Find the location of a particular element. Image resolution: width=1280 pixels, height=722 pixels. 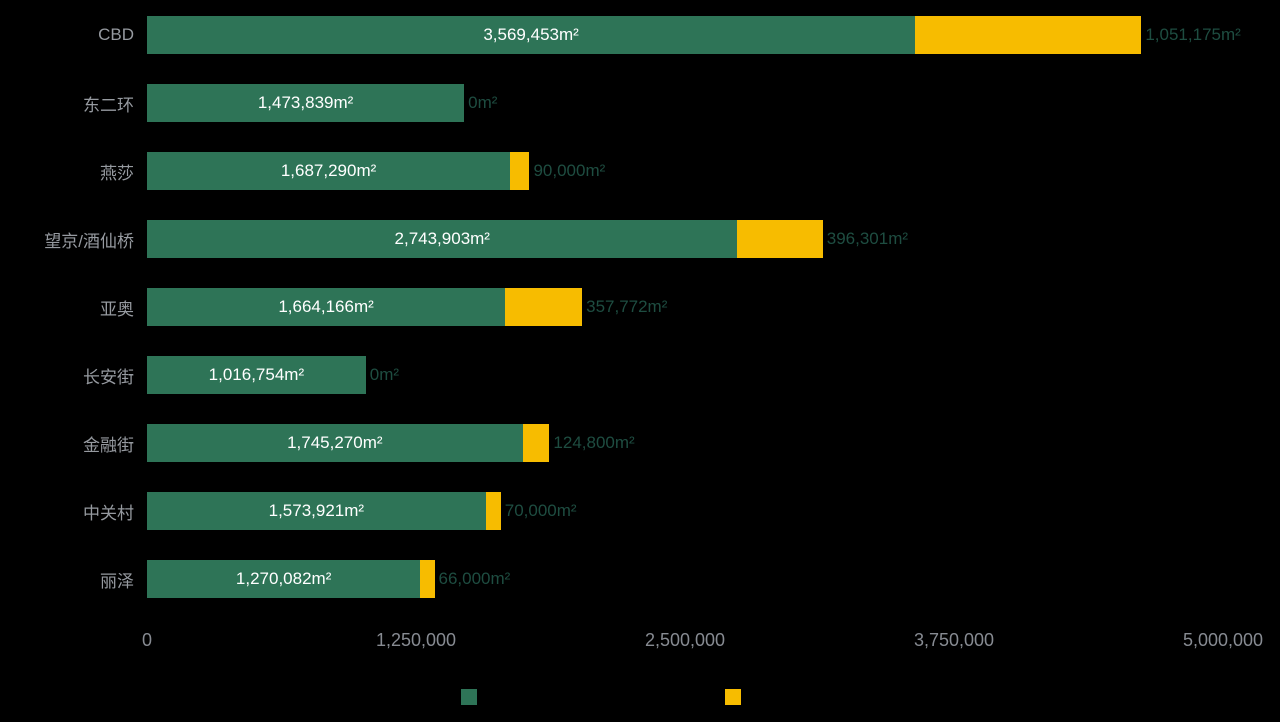

x-axis-tick-label: 0 is located at coordinates (147, 640).